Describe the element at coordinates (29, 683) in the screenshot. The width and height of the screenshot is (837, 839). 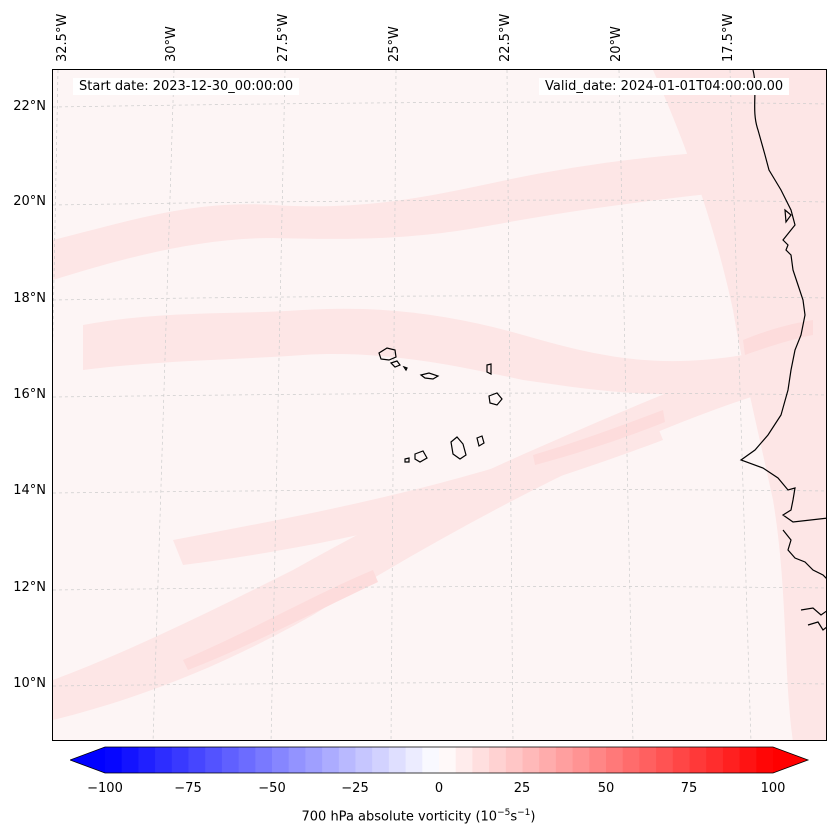
I see `lat-label-10n: 10°N` at that location.